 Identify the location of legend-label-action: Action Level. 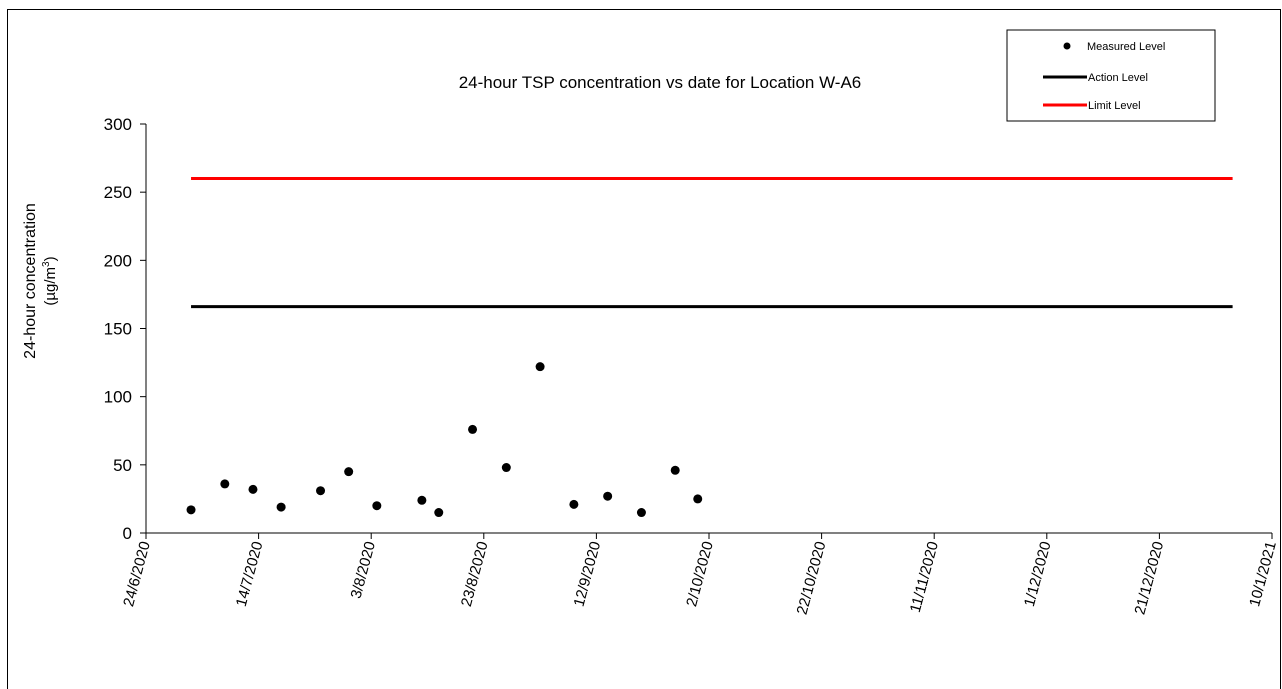
(1118, 78).